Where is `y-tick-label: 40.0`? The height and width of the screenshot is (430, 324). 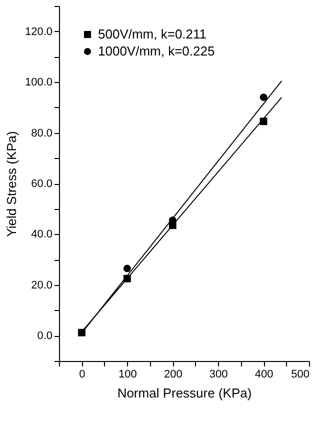
y-tick-label: 40.0 is located at coordinates (41, 234).